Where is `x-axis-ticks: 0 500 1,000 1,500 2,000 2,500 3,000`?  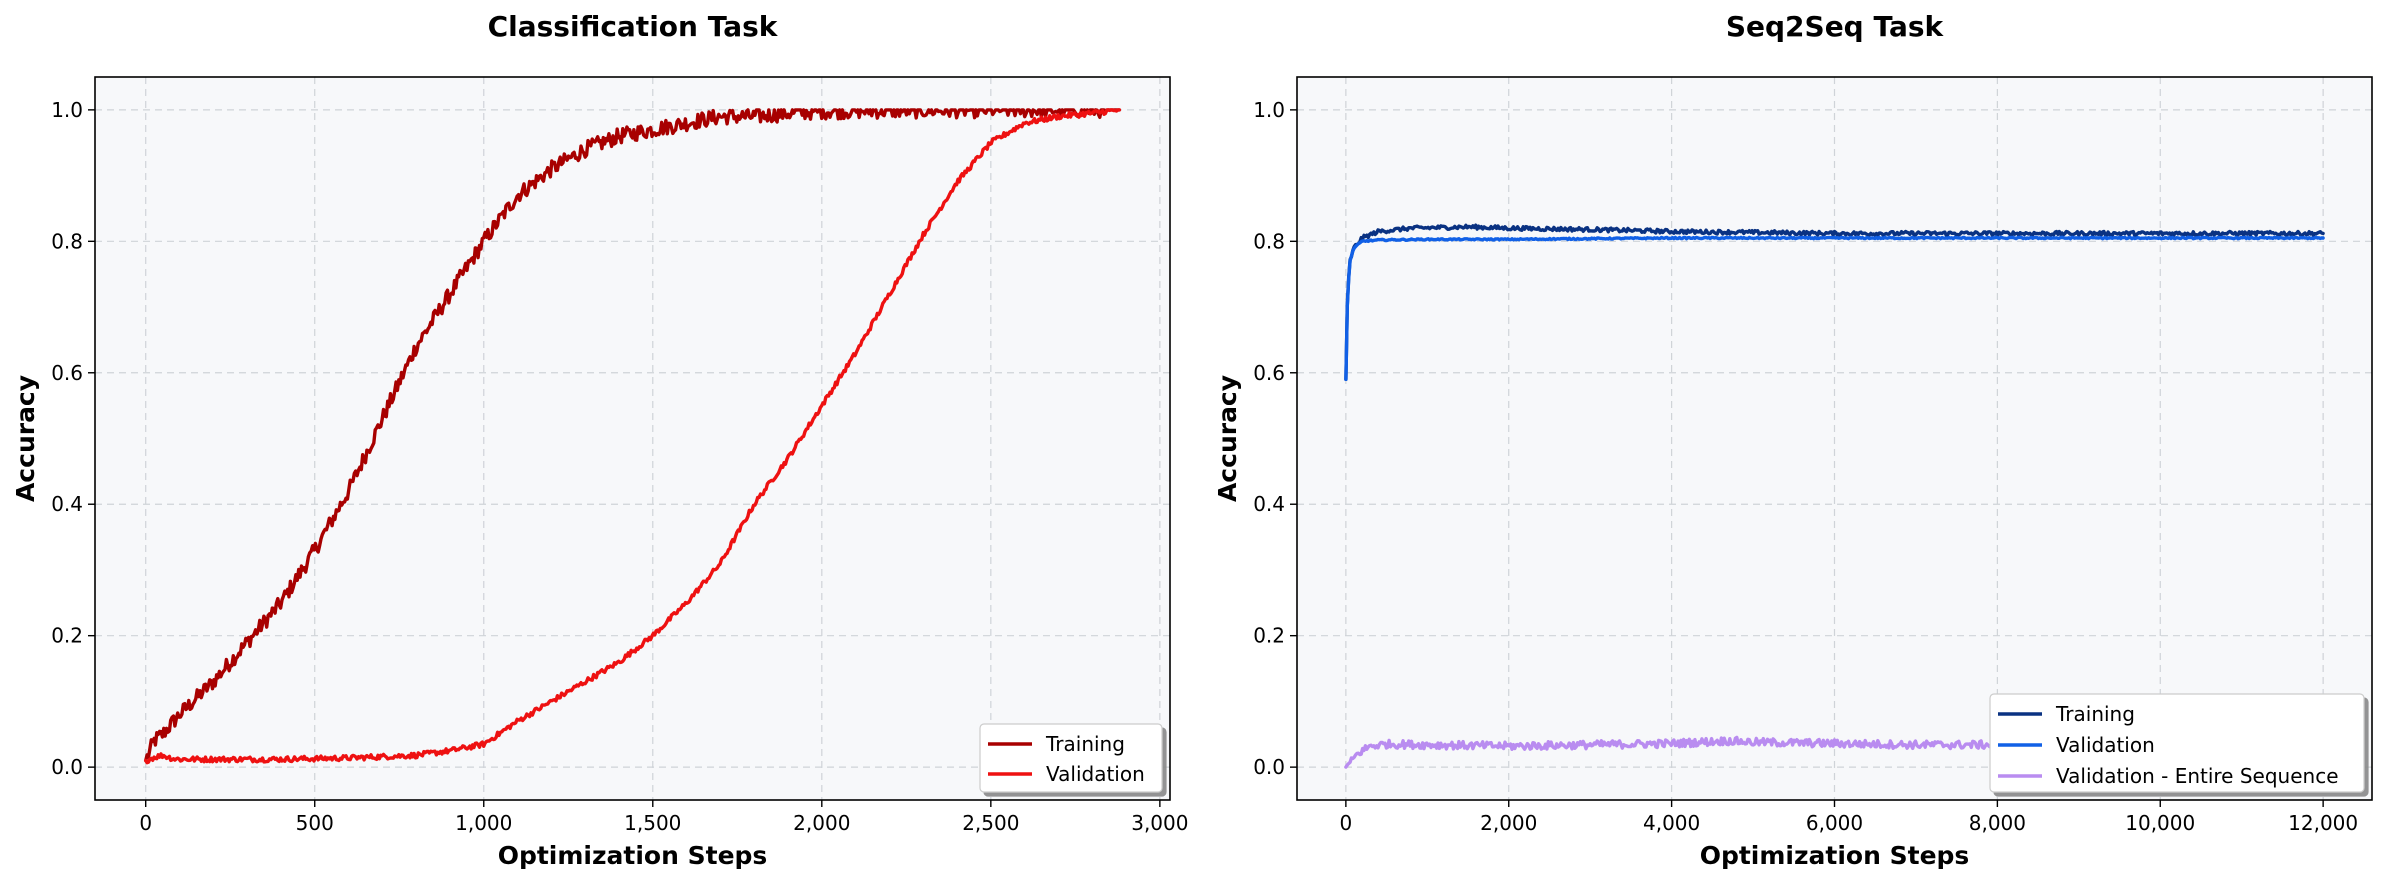 x-axis-ticks: 0 500 1,000 1,500 2,000 2,500 3,000 is located at coordinates (663, 817).